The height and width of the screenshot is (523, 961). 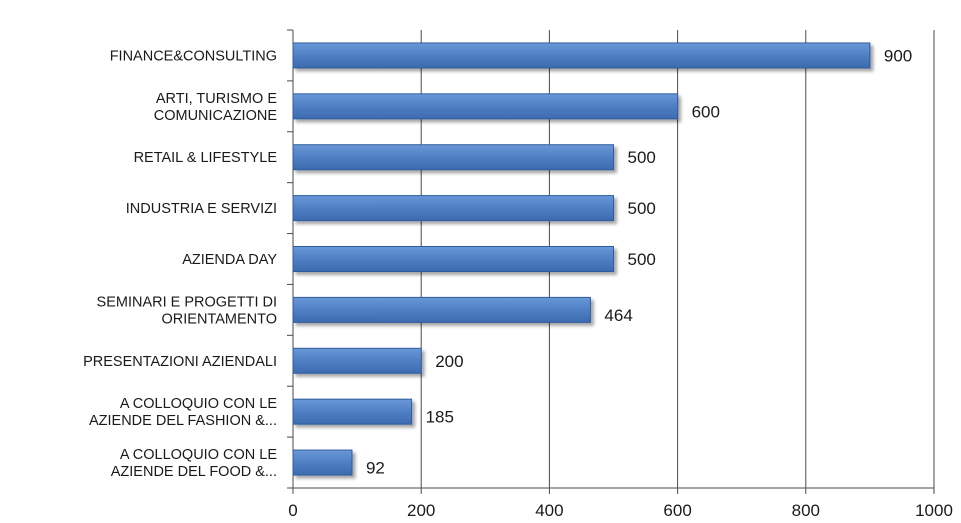 What do you see at coordinates (898, 55) in the screenshot?
I see `data-label: 900` at bounding box center [898, 55].